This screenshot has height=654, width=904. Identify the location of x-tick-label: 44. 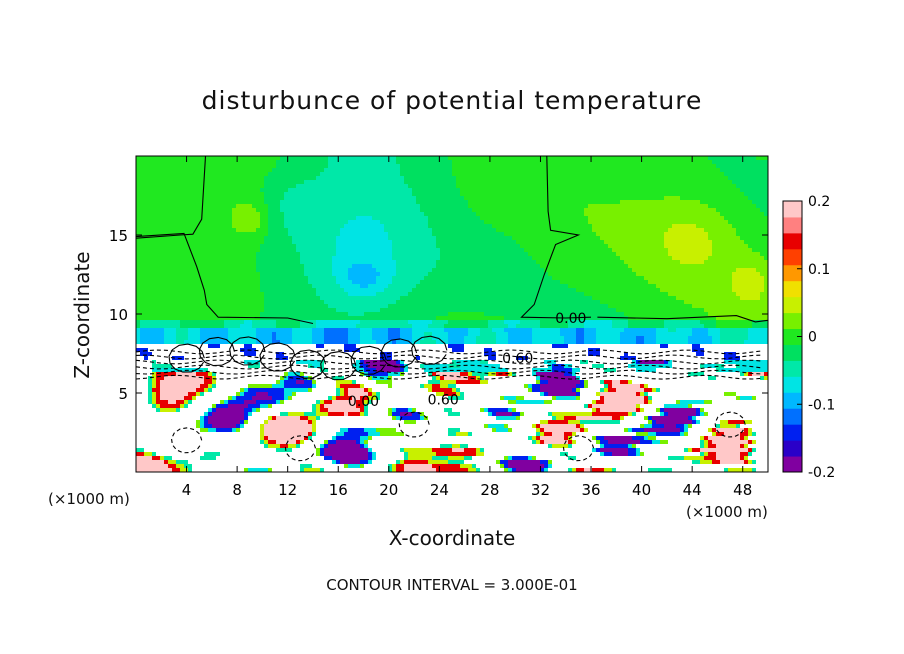
(692, 490).